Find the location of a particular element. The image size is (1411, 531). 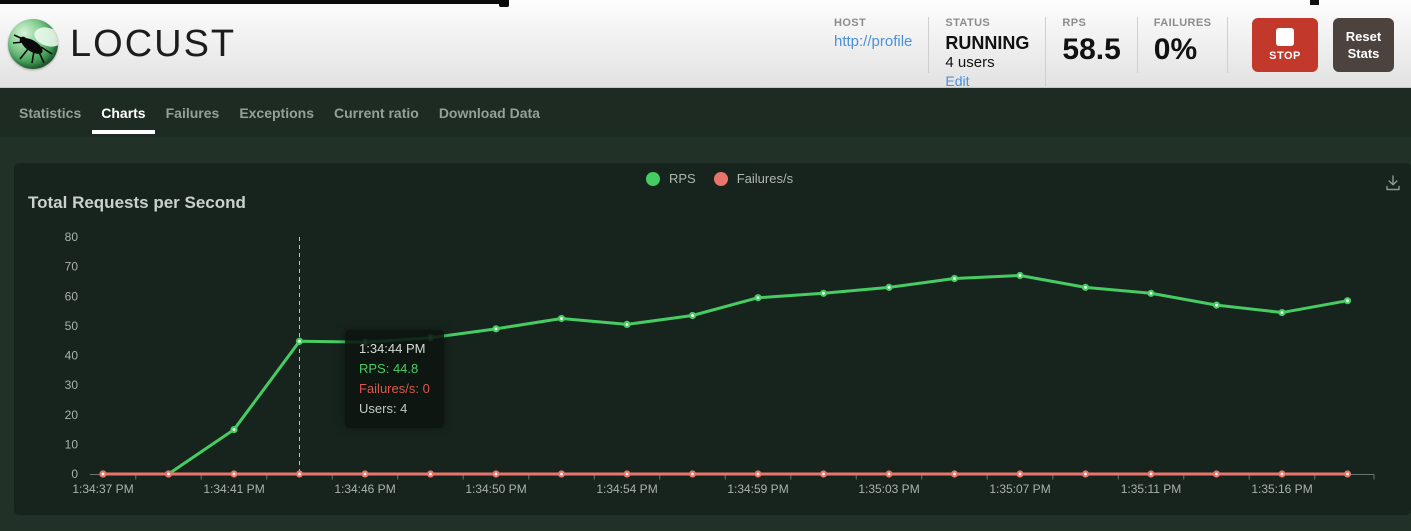

legend-item-rps: RPS is located at coordinates (671, 178).